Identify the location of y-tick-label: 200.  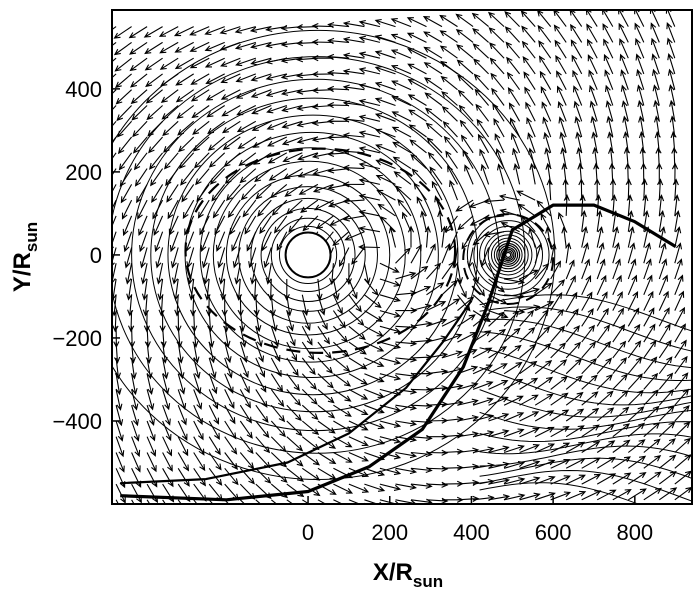
(83, 172).